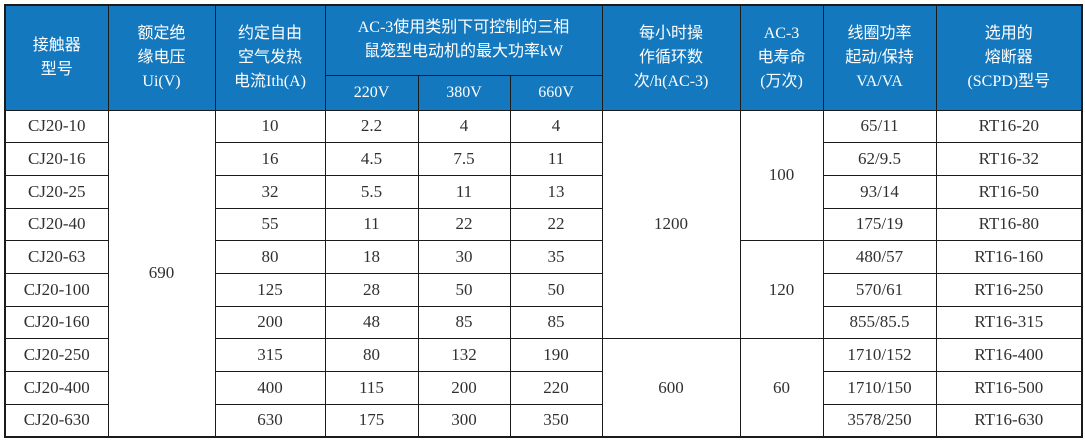 Image resolution: width=1085 pixels, height=440 pixels. Describe the element at coordinates (270, 420) in the screenshot. I see `cell-thermal-current: 630` at that location.